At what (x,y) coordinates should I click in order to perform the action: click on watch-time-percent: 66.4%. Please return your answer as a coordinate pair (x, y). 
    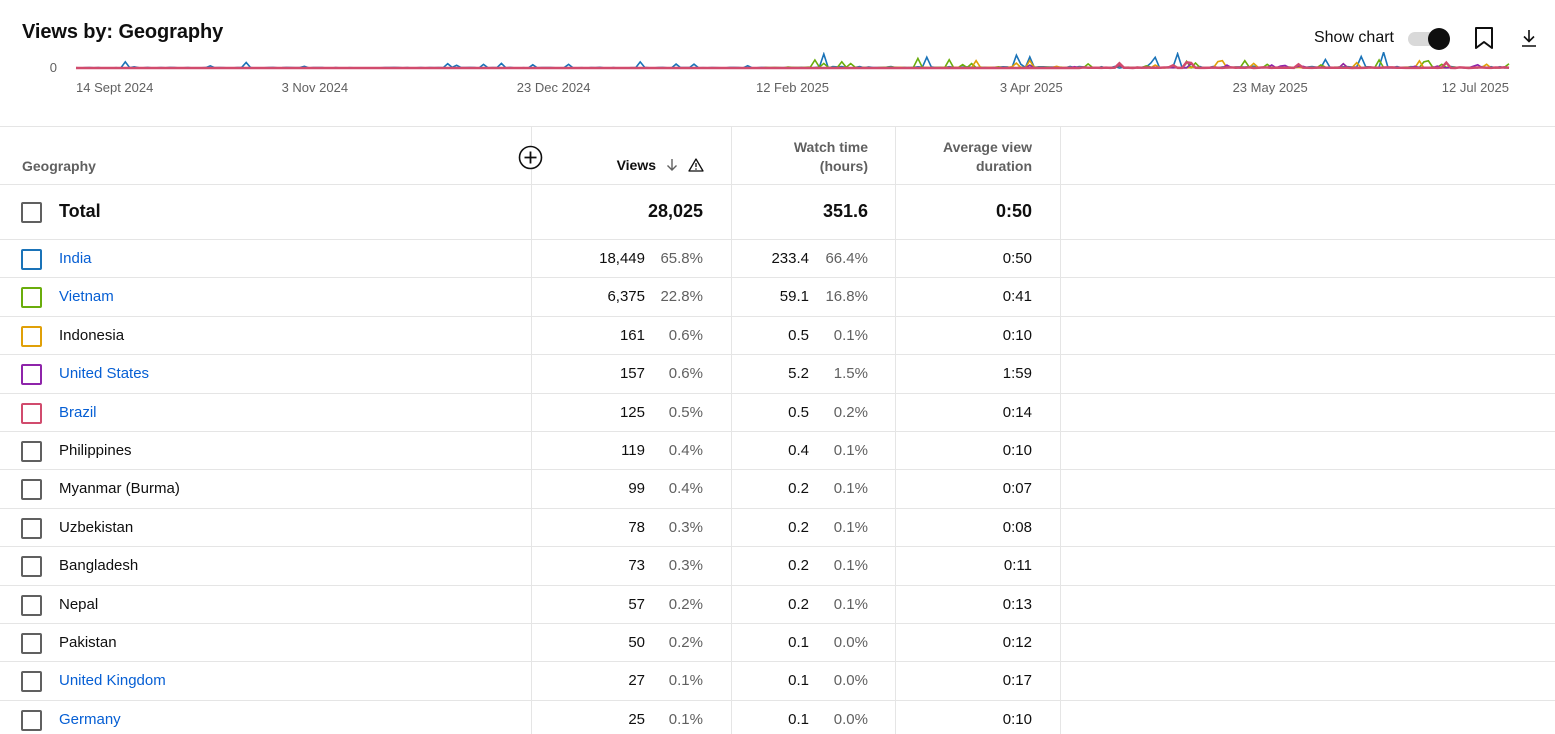
    Looking at the image, I should click on (846, 258).